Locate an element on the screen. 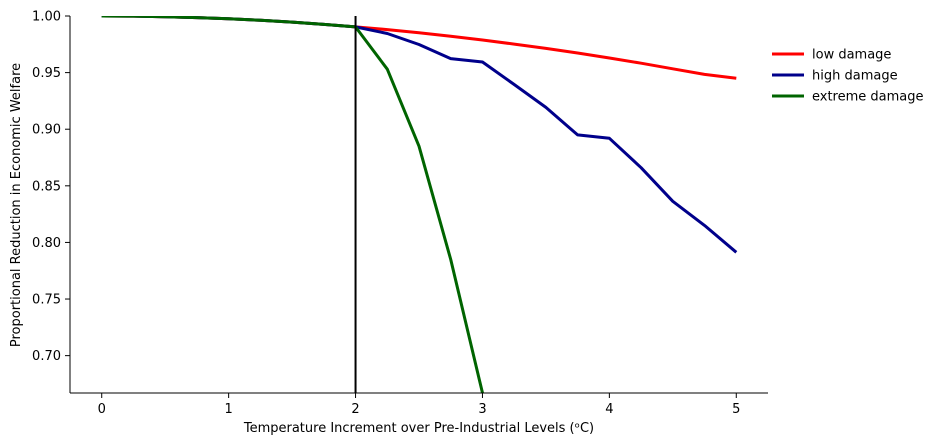 The height and width of the screenshot is (446, 946). x-tick-label: 2 is located at coordinates (355, 409).